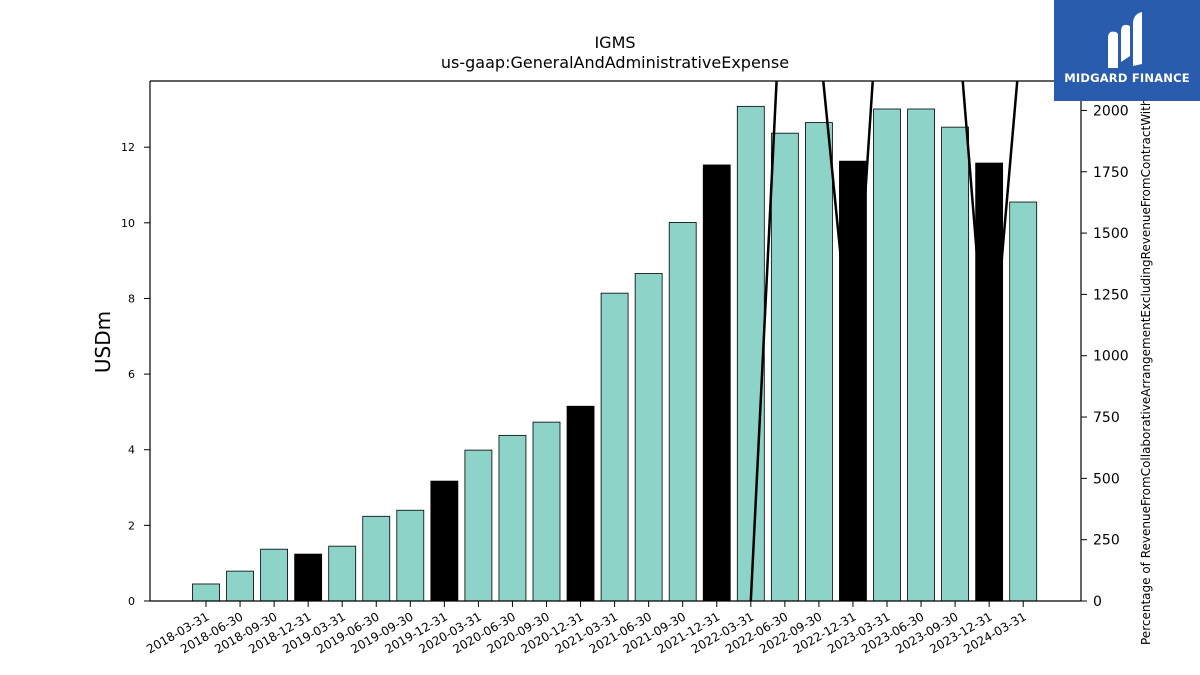 Image resolution: width=1200 pixels, height=675 pixels. I want to click on chart-subtitle: us-gaap:GeneralAndAdministrativeExpense, so click(615, 62).